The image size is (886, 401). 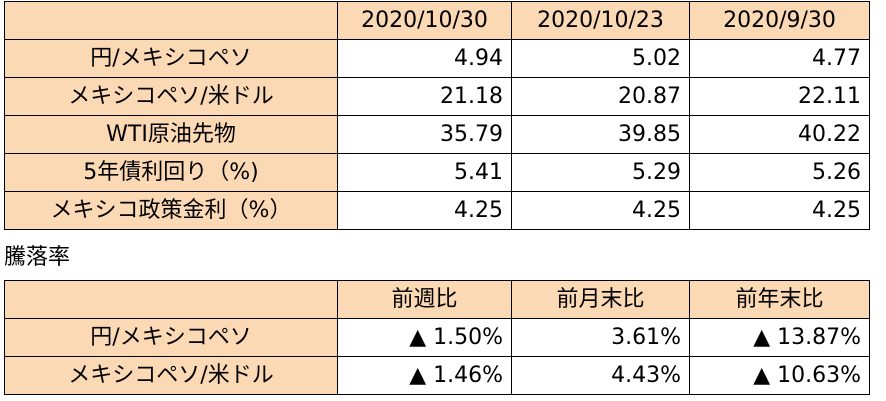 What do you see at coordinates (779, 299) in the screenshot?
I see `column-header-year-change: 前年末比` at bounding box center [779, 299].